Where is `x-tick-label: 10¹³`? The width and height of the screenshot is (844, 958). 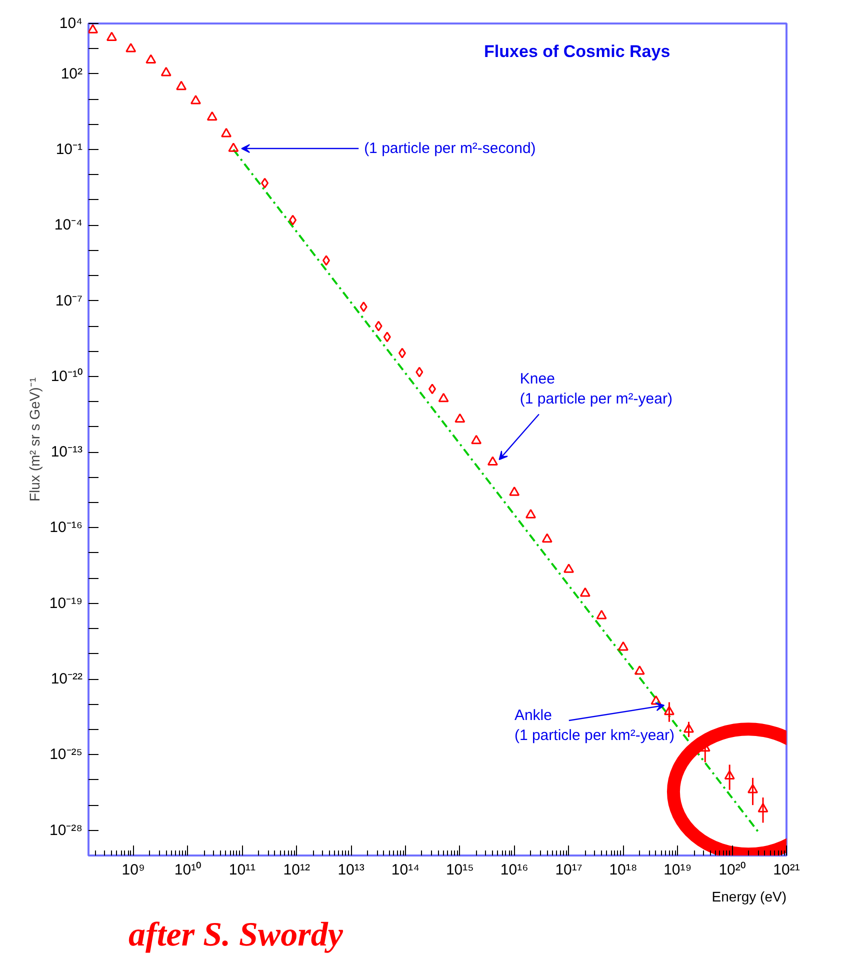
x-tick-label: 10¹³ is located at coordinates (351, 870).